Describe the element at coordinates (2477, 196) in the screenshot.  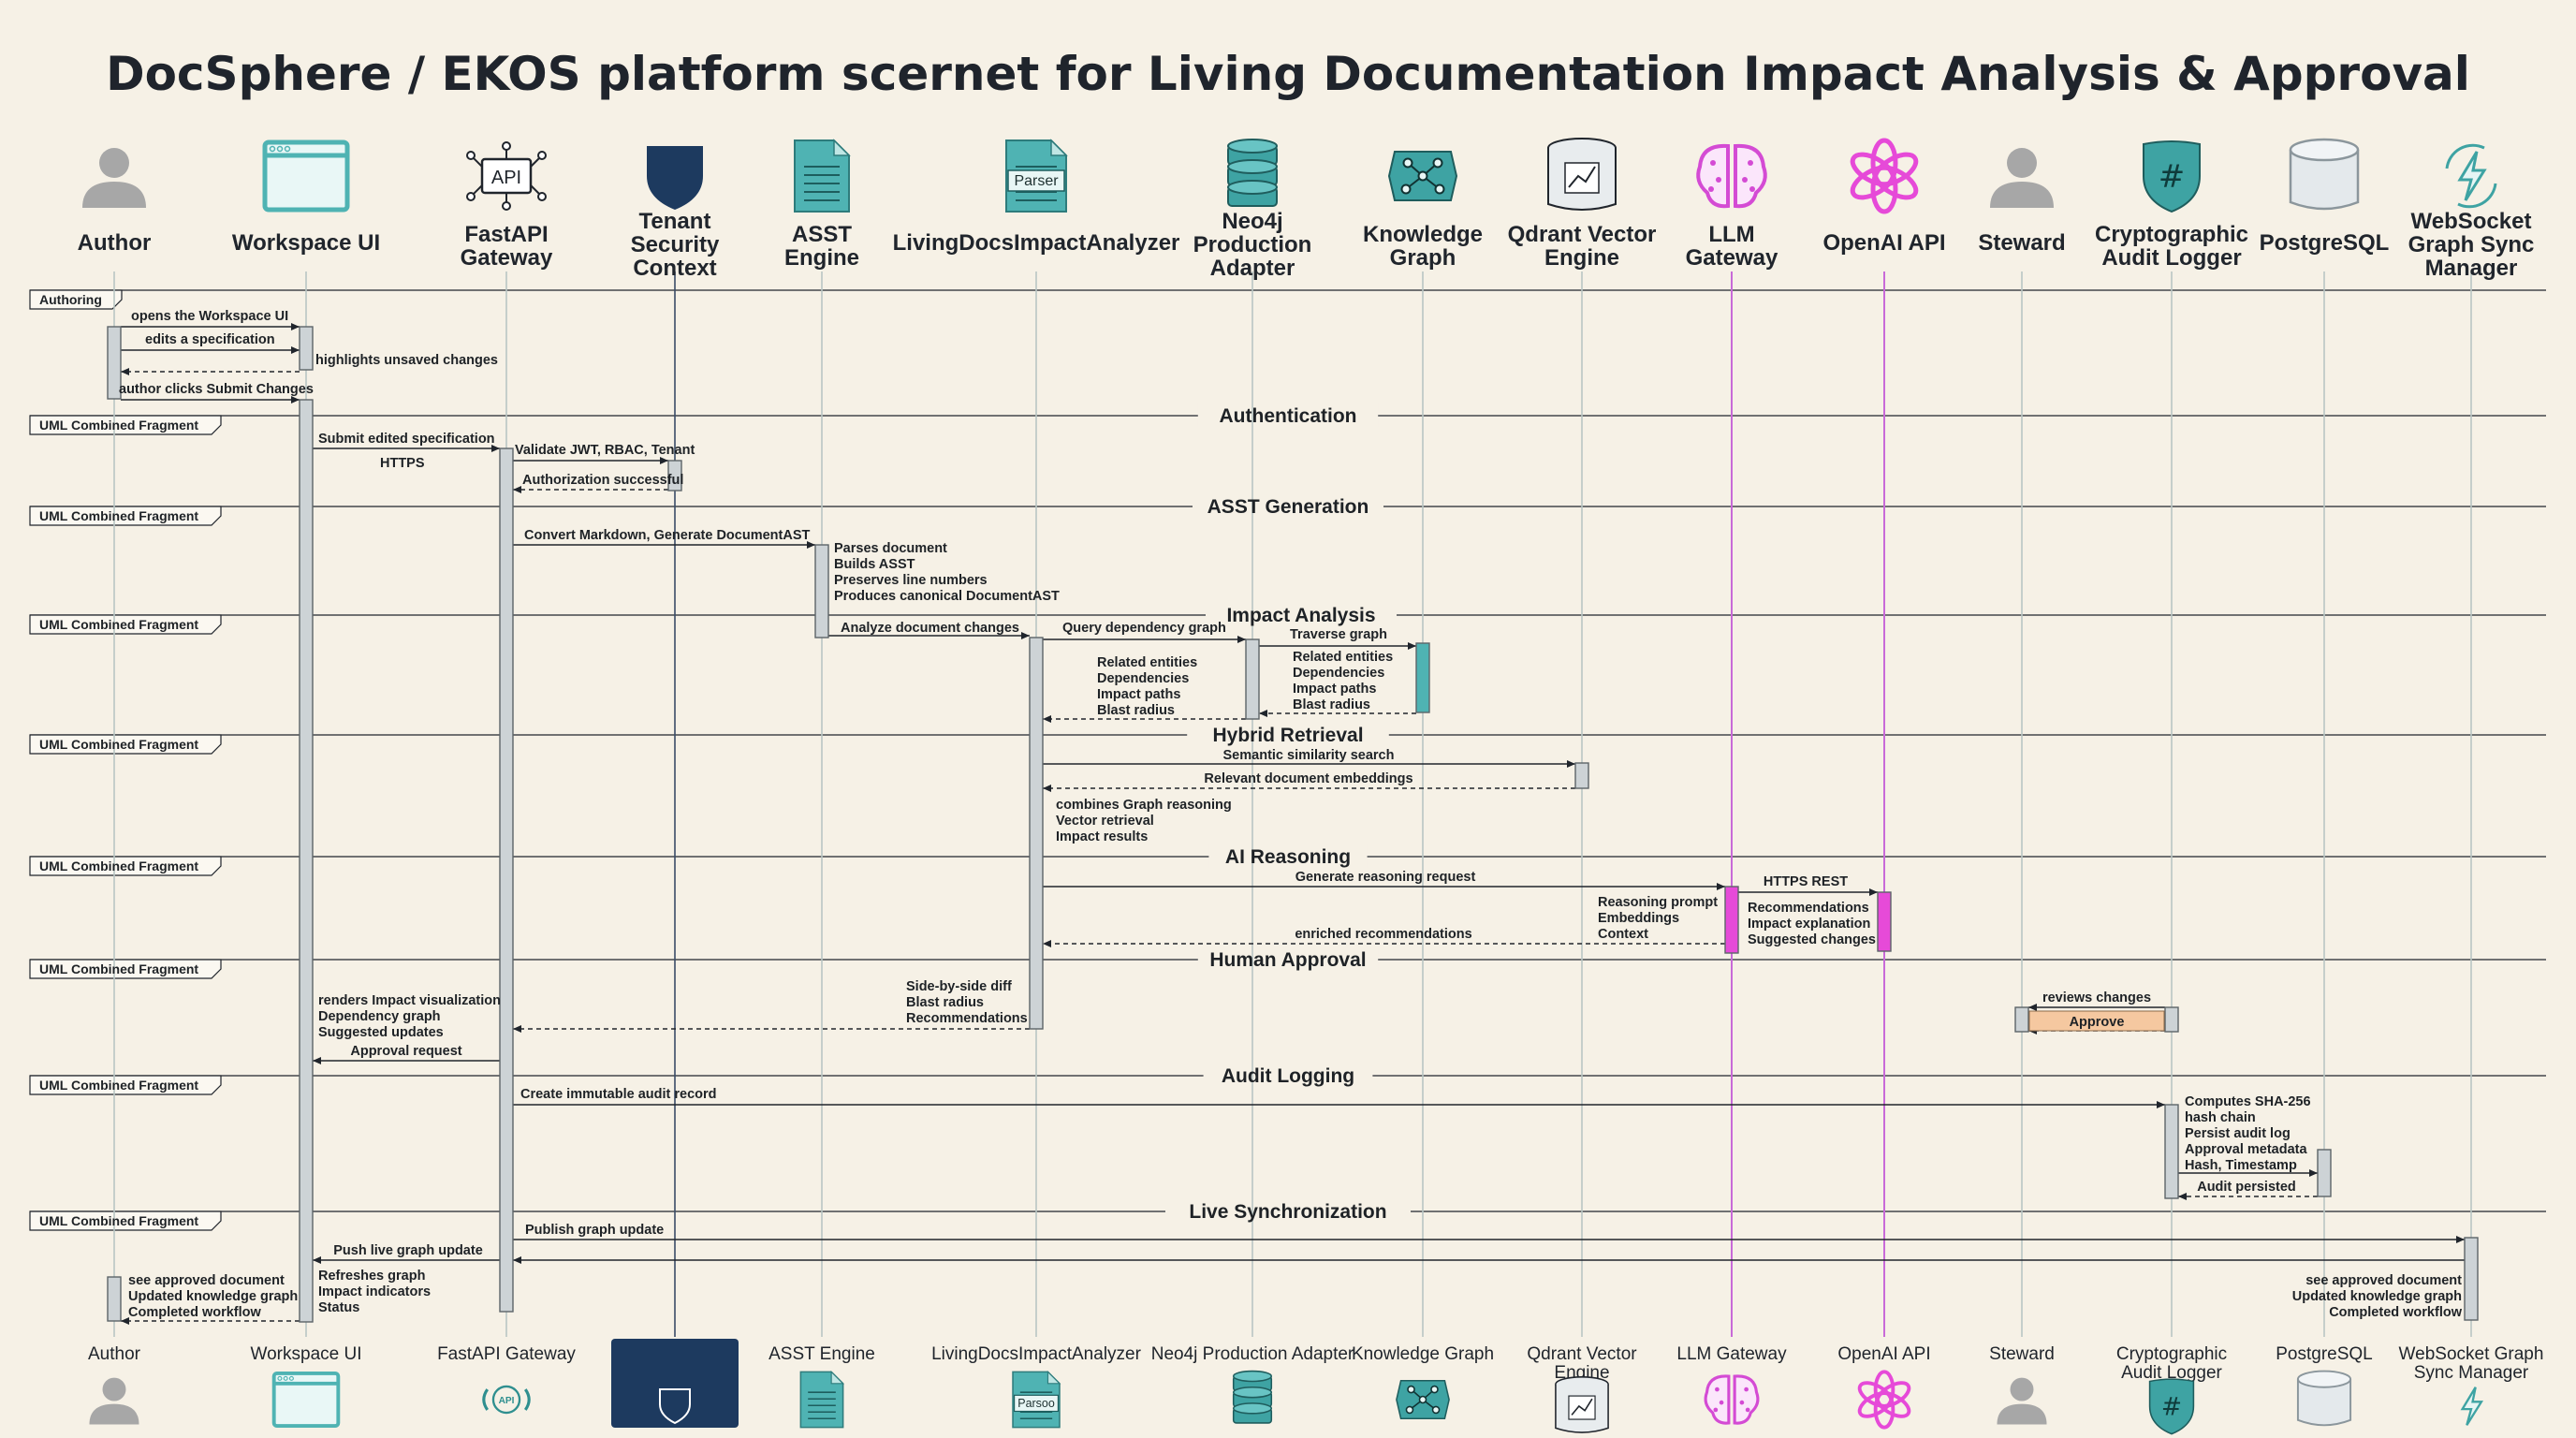
I see `sync-arc` at that location.